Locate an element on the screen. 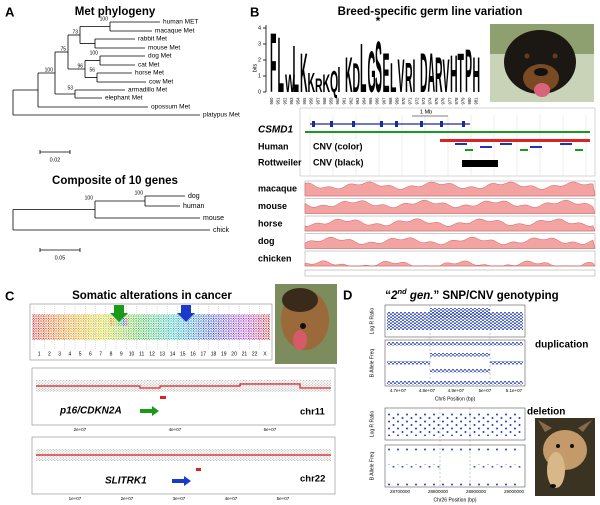 Image resolution: width=600 pixels, height=505 pixels. rottweiler-cnv is located at coordinates (480, 163).